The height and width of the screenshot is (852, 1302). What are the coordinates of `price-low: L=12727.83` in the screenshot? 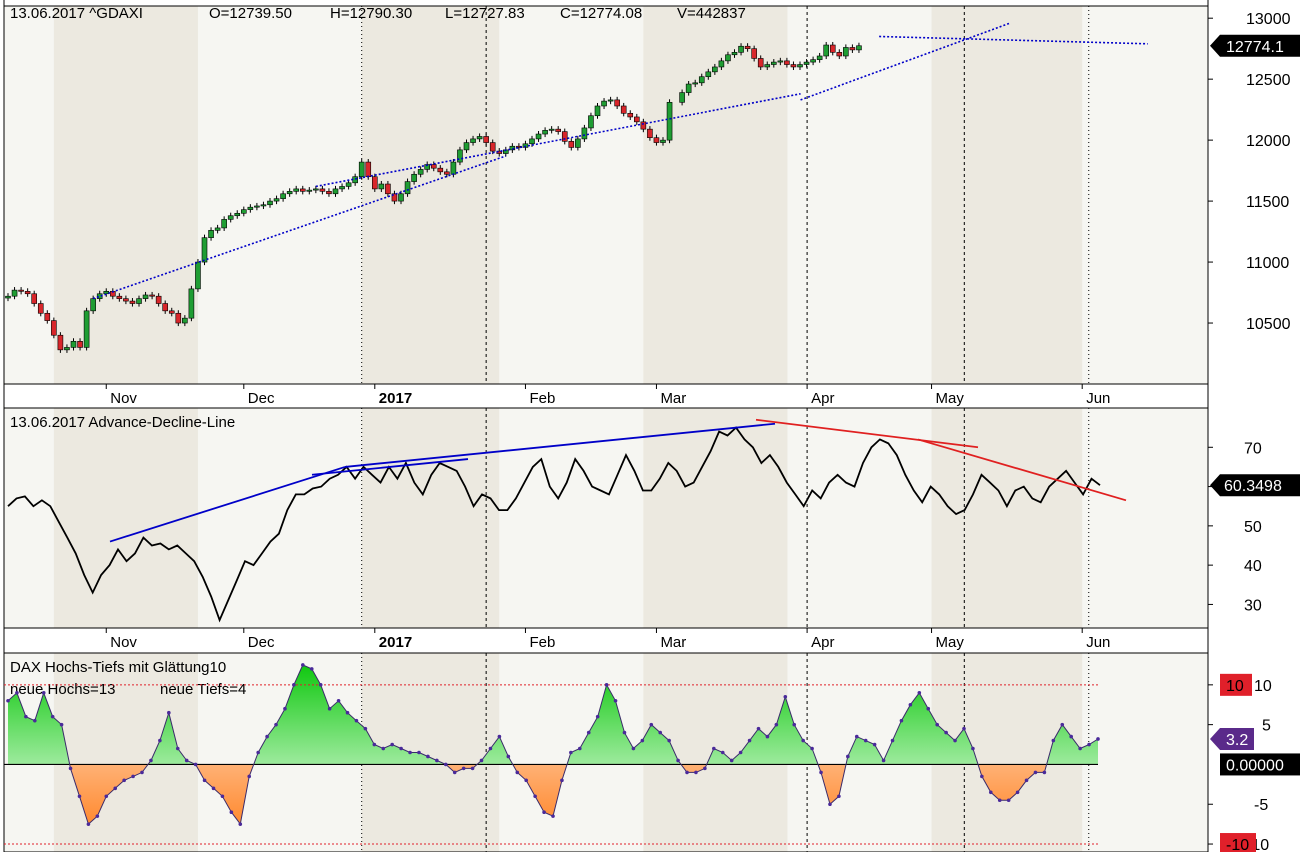 It's located at (485, 13).